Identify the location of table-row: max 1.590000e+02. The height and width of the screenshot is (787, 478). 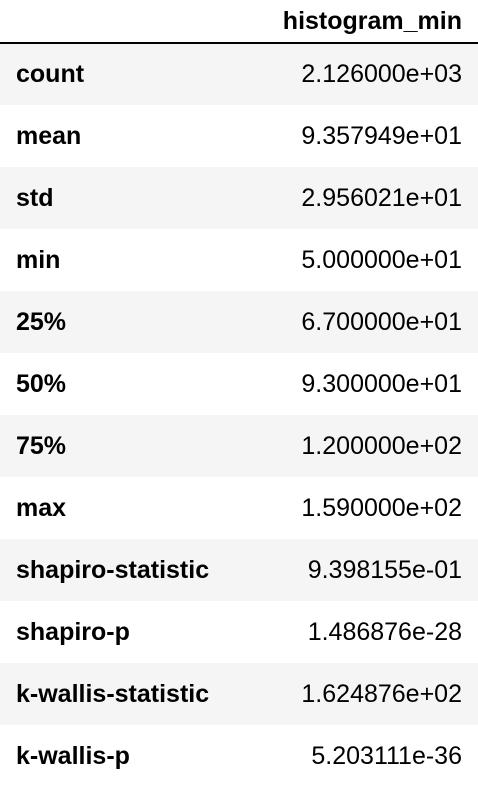
(239, 508).